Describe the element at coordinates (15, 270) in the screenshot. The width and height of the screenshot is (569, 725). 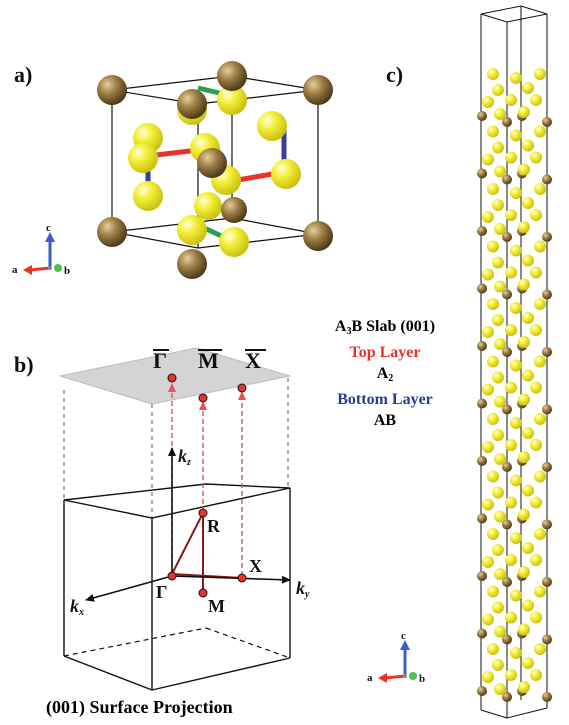
I see `axis-label-a: a` at that location.